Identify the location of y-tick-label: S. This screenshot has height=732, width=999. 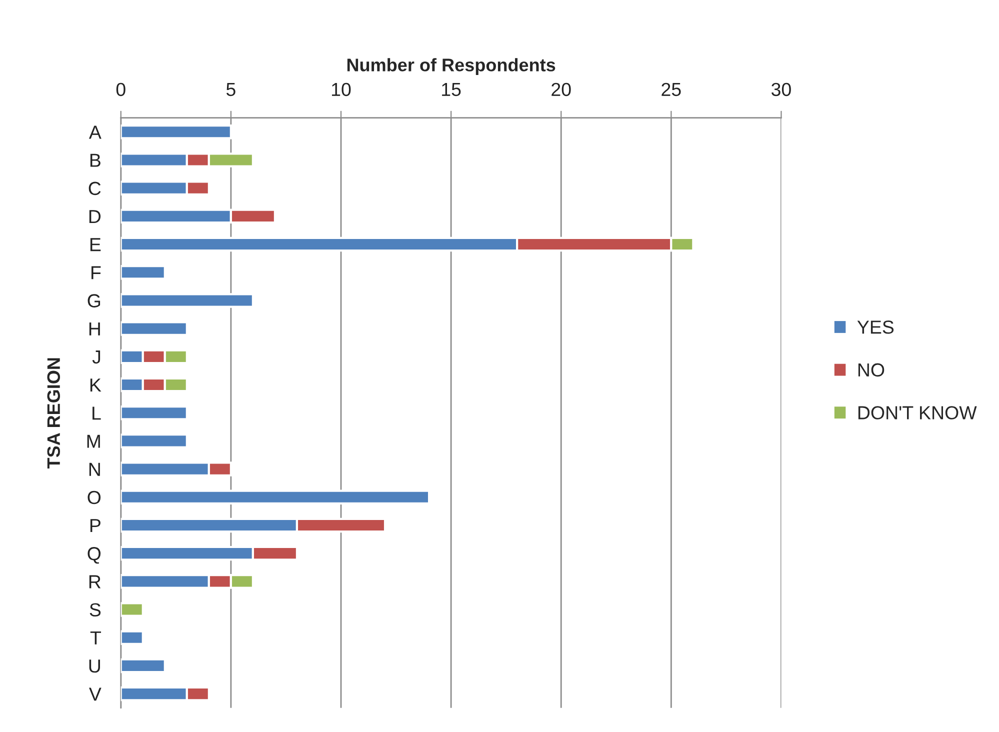
(95, 609).